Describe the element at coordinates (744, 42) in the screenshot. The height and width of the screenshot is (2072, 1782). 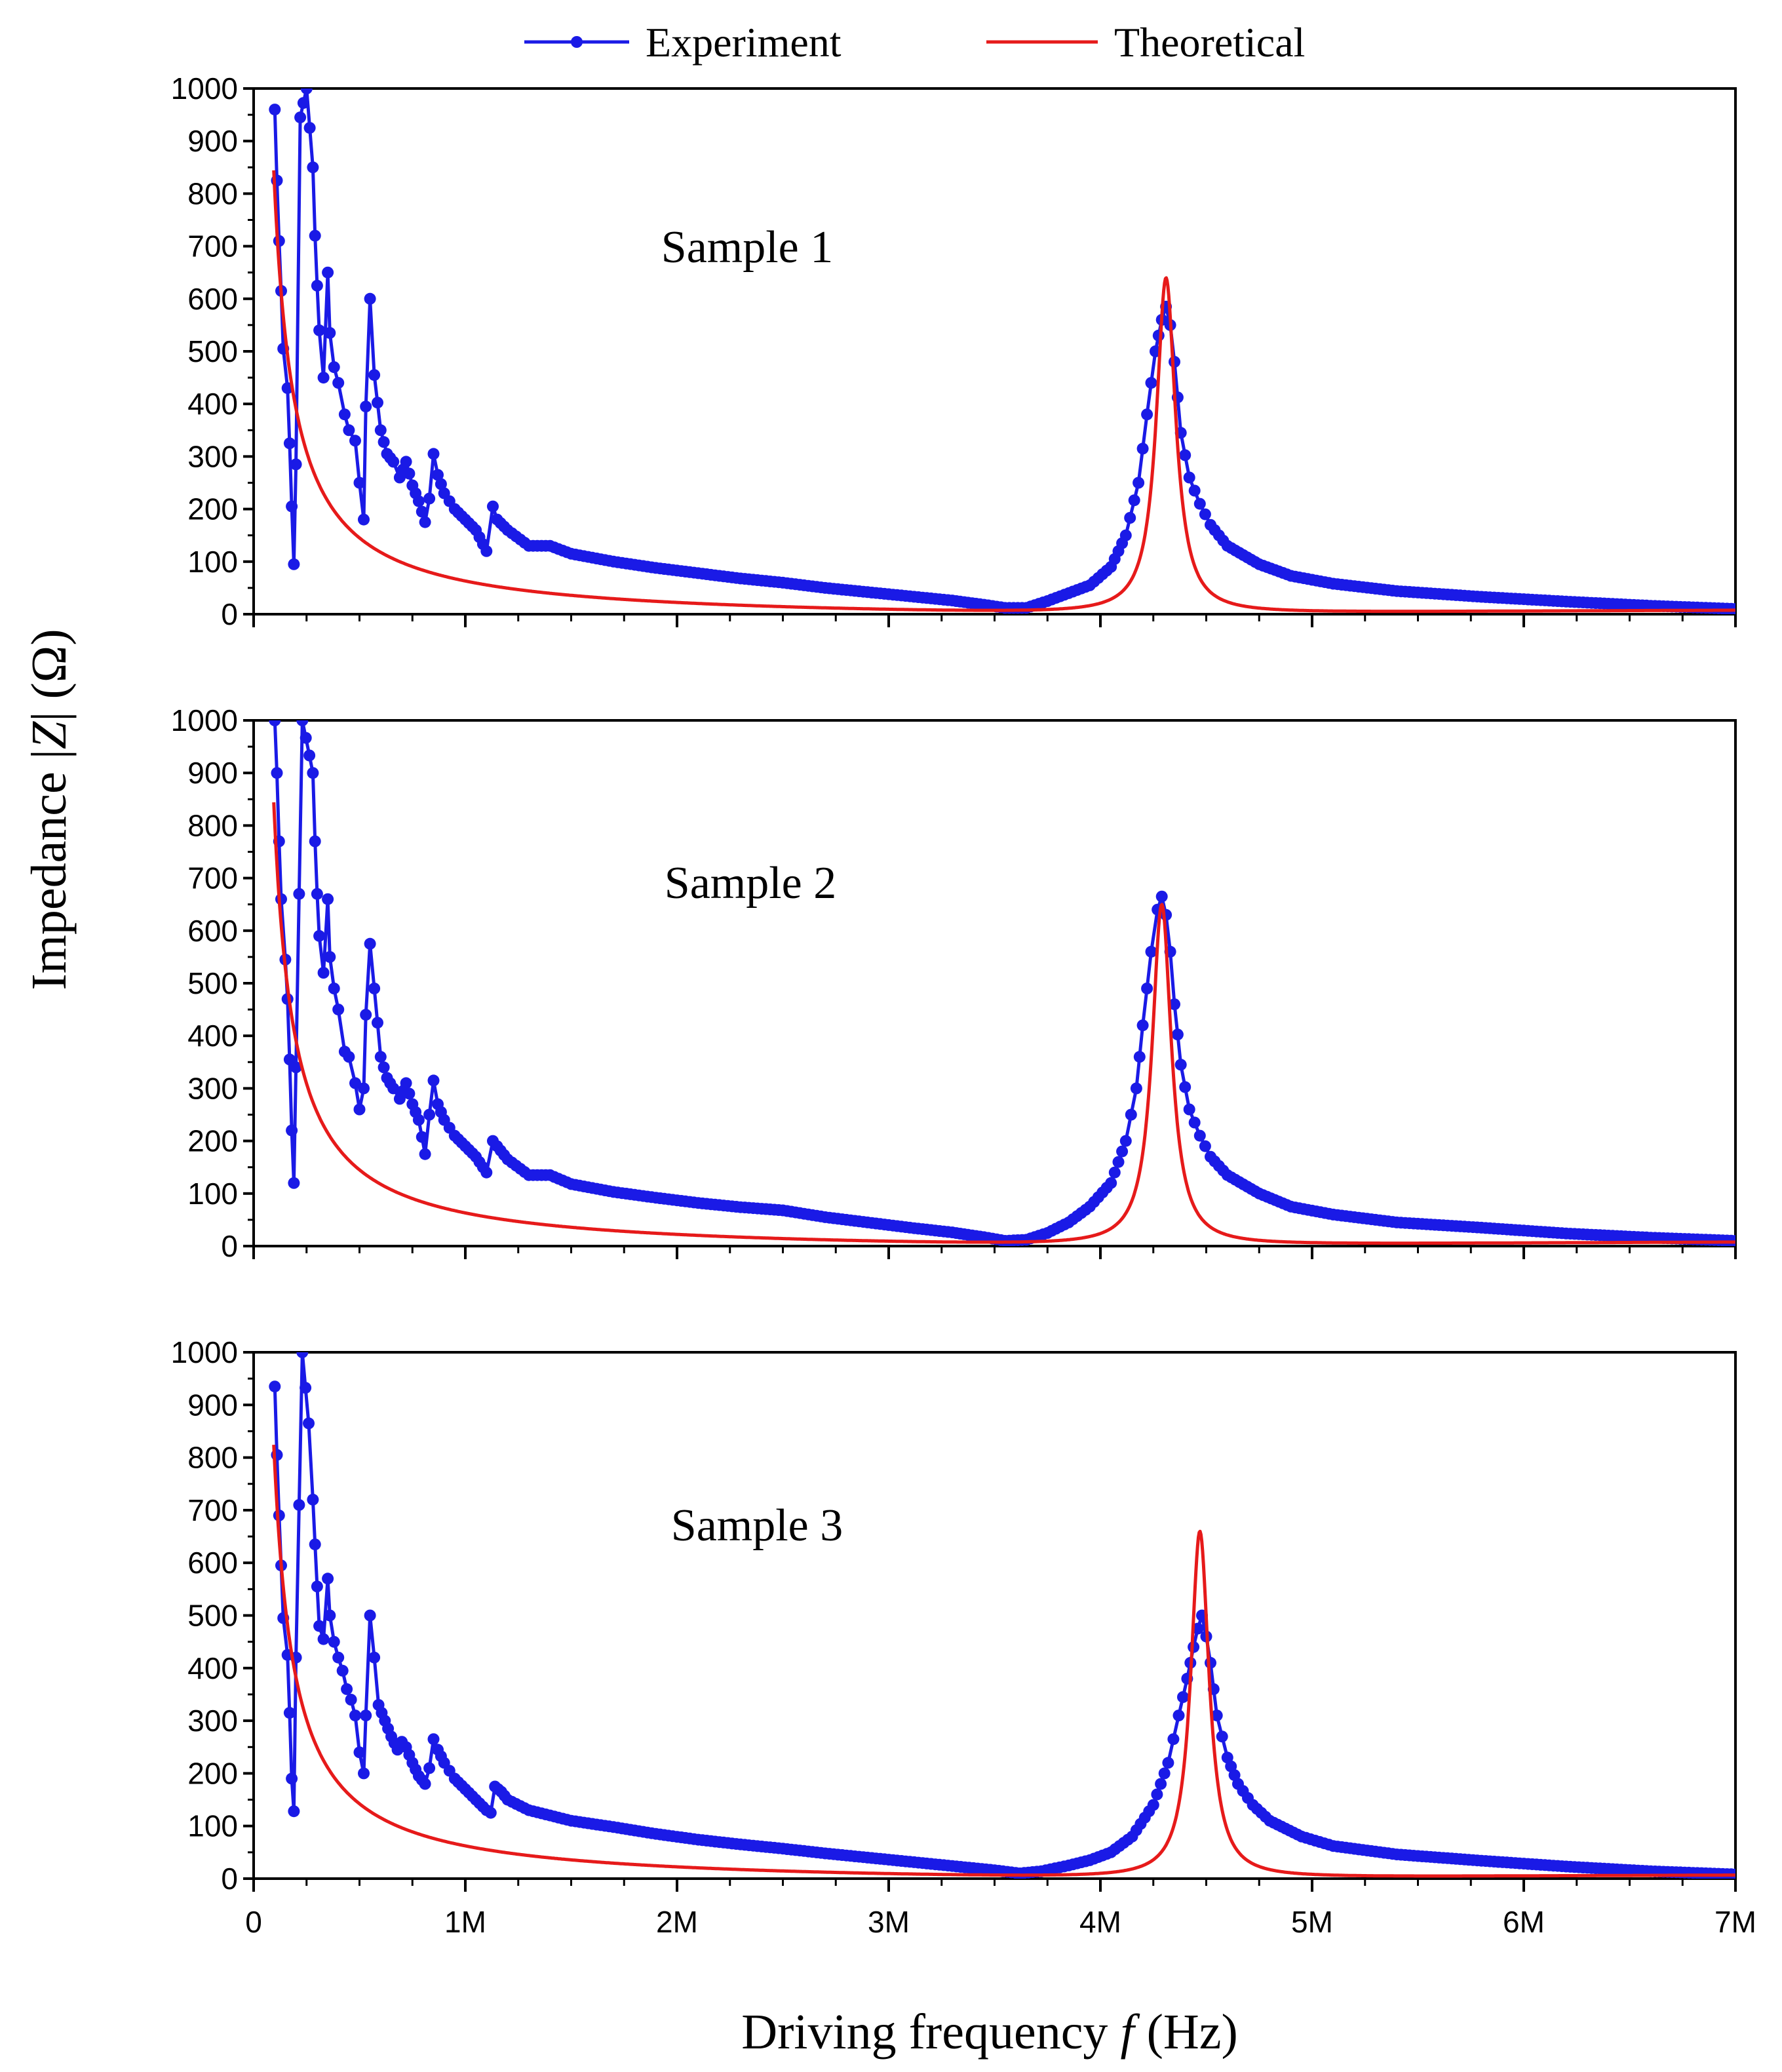
I see `legend-experiment-label: Experiment` at that location.